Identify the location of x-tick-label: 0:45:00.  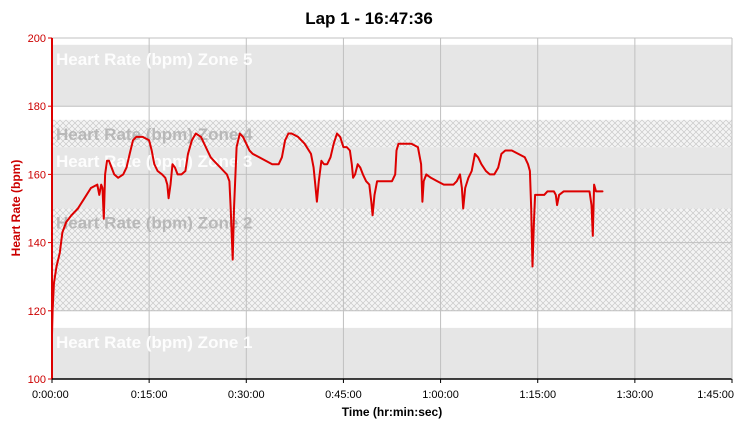
(343, 395).